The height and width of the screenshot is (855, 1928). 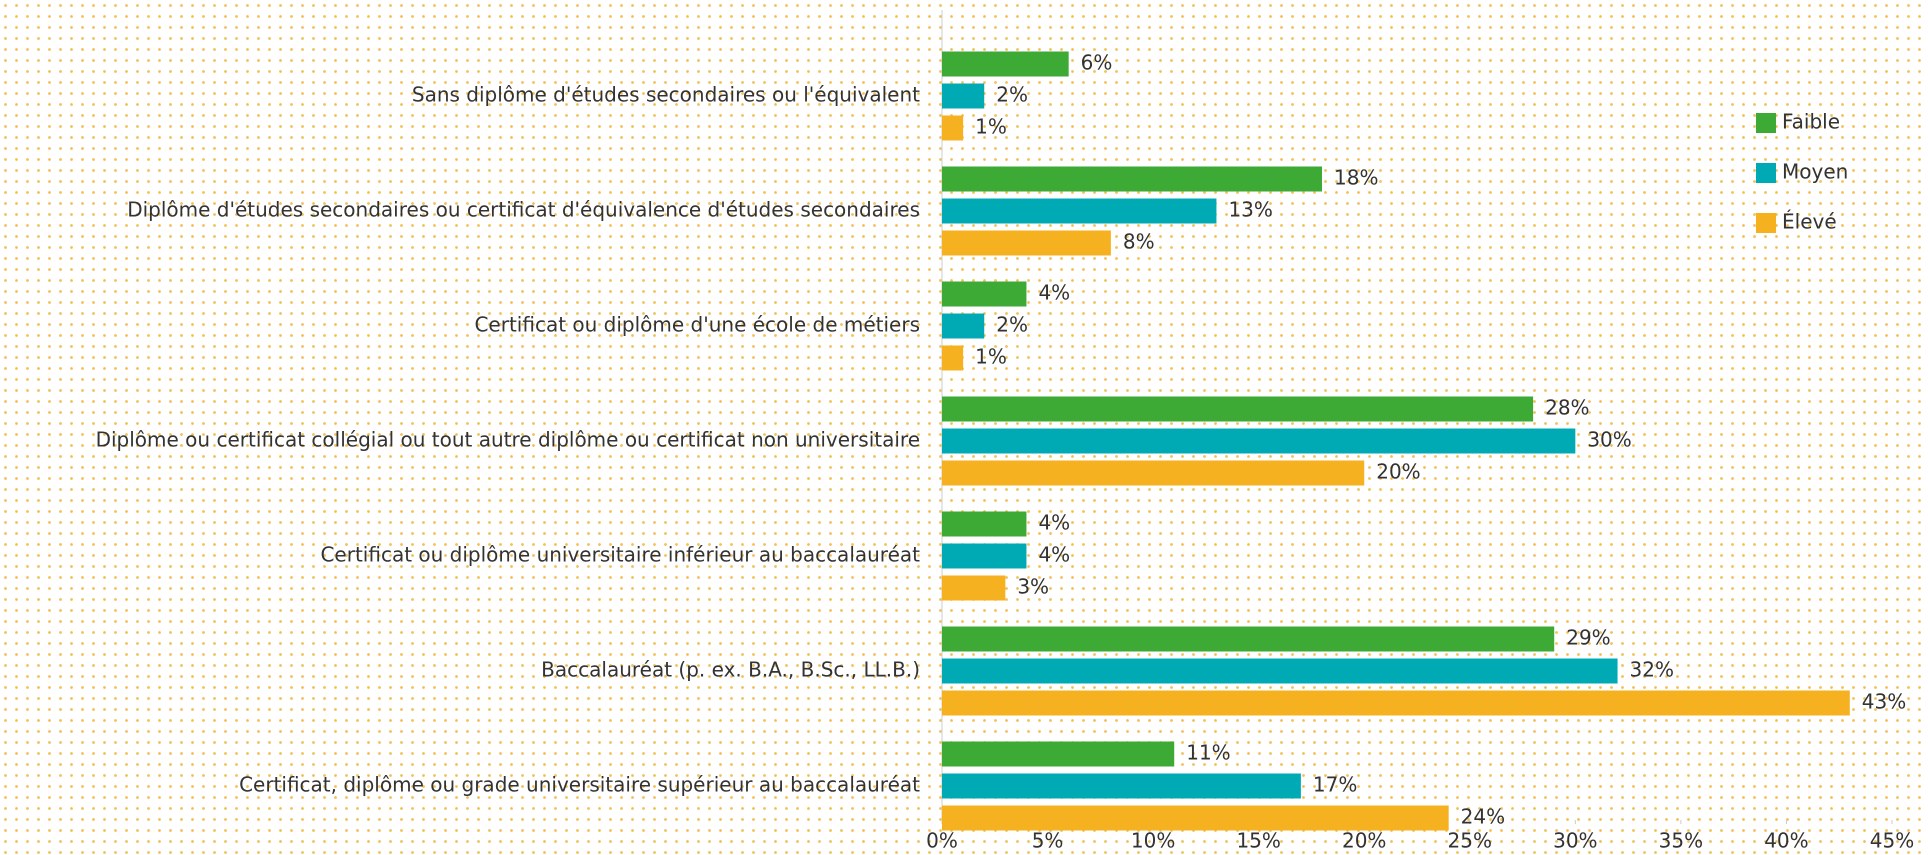 What do you see at coordinates (1652, 670) in the screenshot?
I see `value-label: 32%` at bounding box center [1652, 670].